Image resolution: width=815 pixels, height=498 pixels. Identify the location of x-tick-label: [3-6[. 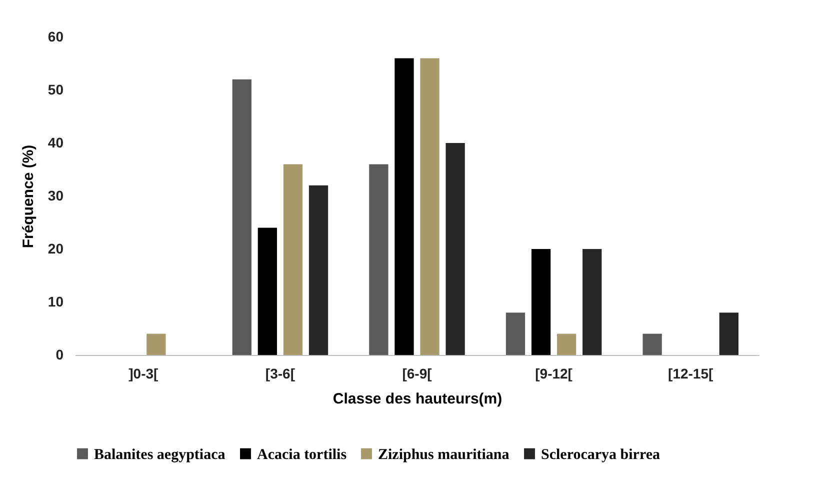
(280, 374).